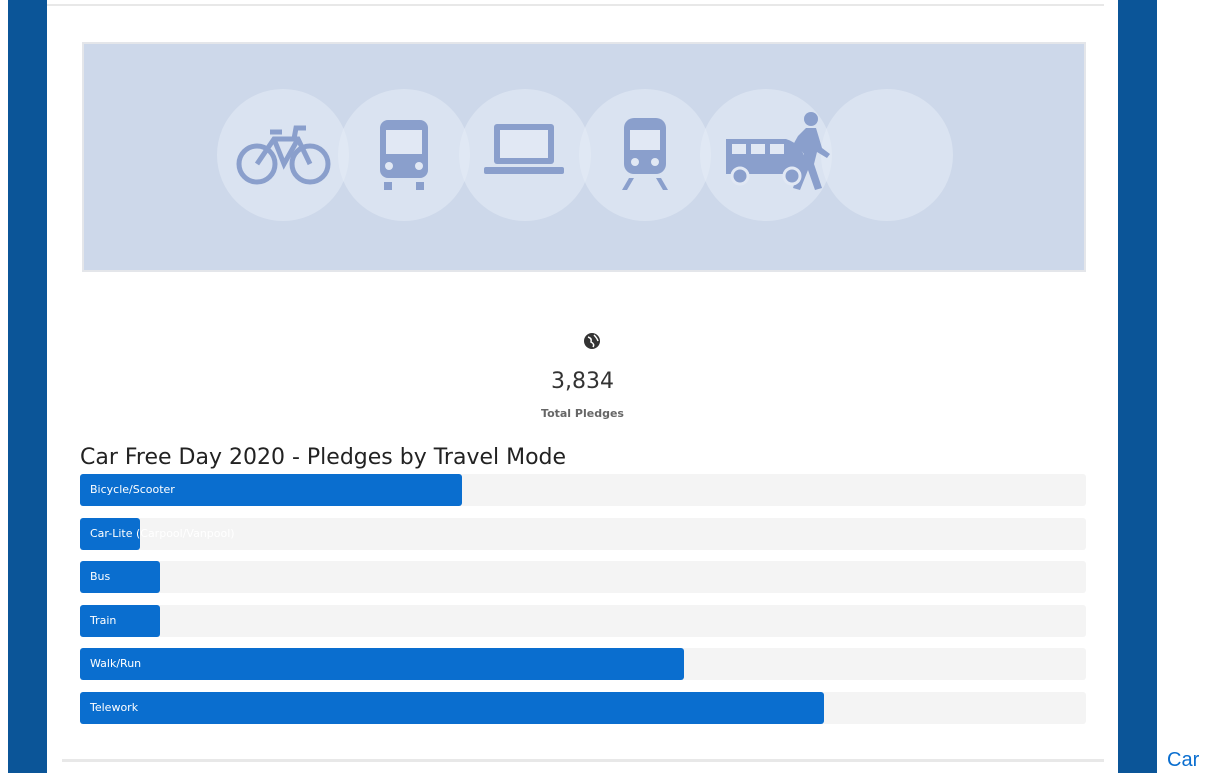  I want to click on left-border, so click(27, 386).